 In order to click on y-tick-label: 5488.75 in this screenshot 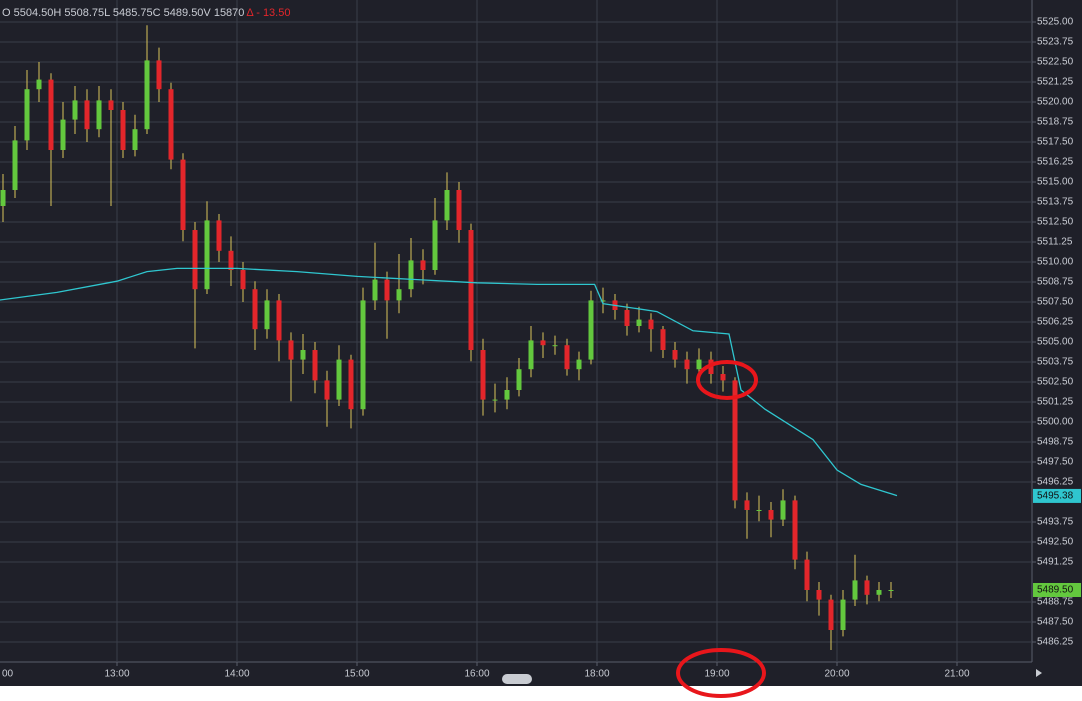, I will do `click(1055, 602)`.